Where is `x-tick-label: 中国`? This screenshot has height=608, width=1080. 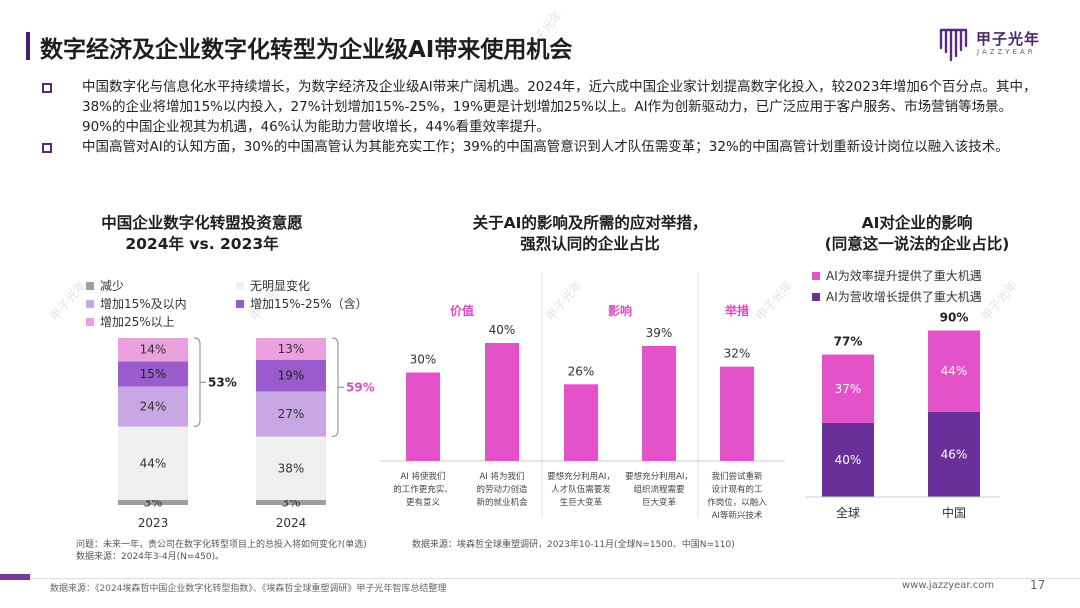 x-tick-label: 中国 is located at coordinates (954, 512).